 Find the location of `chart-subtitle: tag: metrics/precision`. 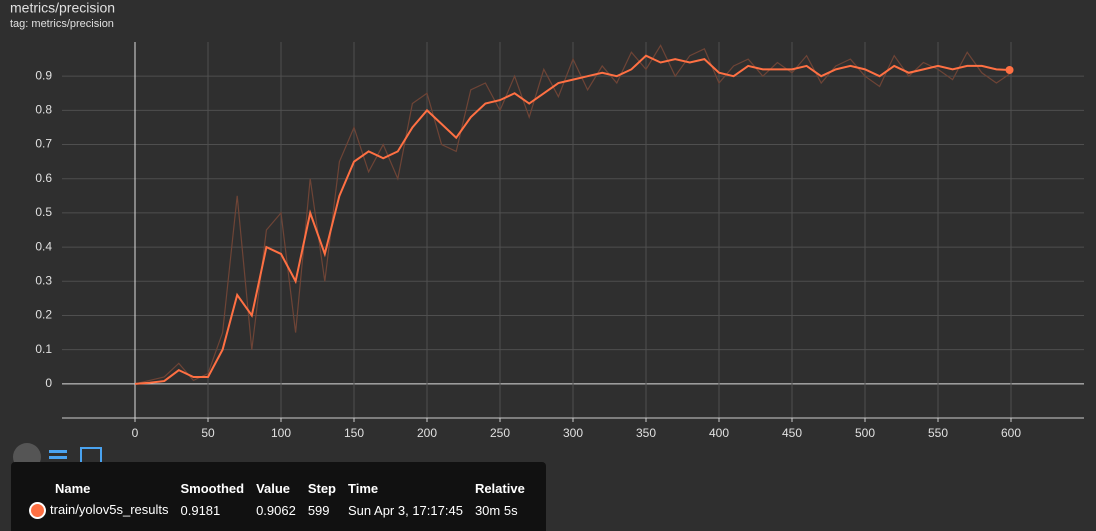

chart-subtitle: tag: metrics/precision is located at coordinates (62, 24).